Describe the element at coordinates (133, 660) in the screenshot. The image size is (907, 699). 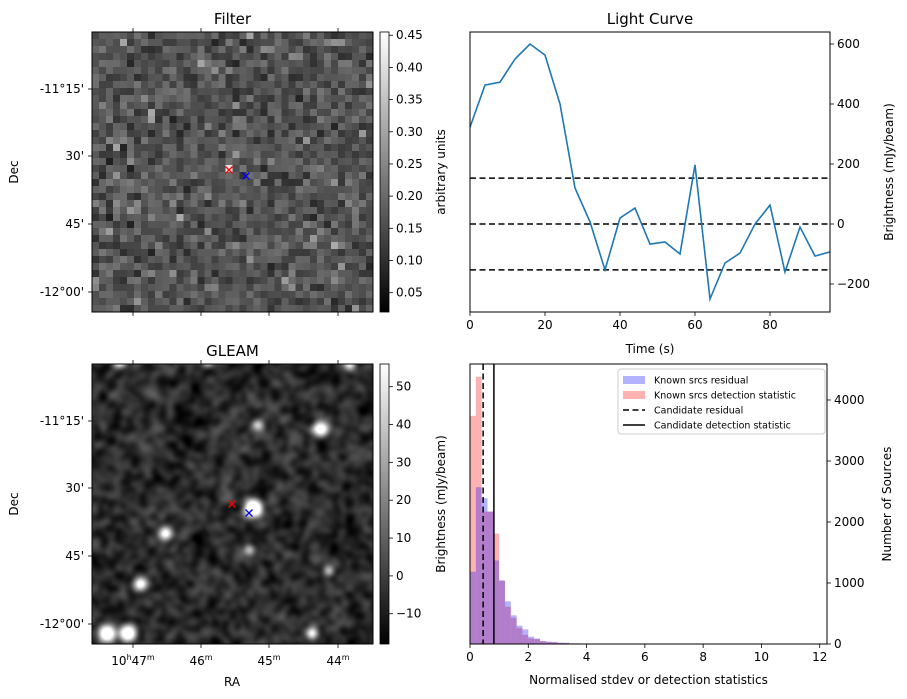
I see `gleam-xtick-label: 10h47m` at that location.